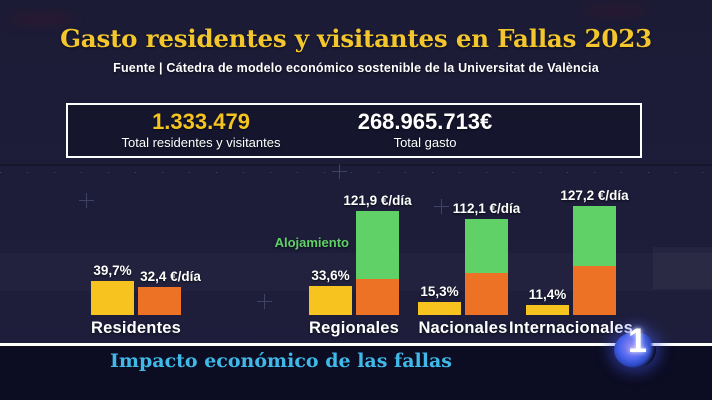 The height and width of the screenshot is (400, 712). Describe the element at coordinates (439, 291) in the screenshot. I see `percent-label: 15,3%` at that location.